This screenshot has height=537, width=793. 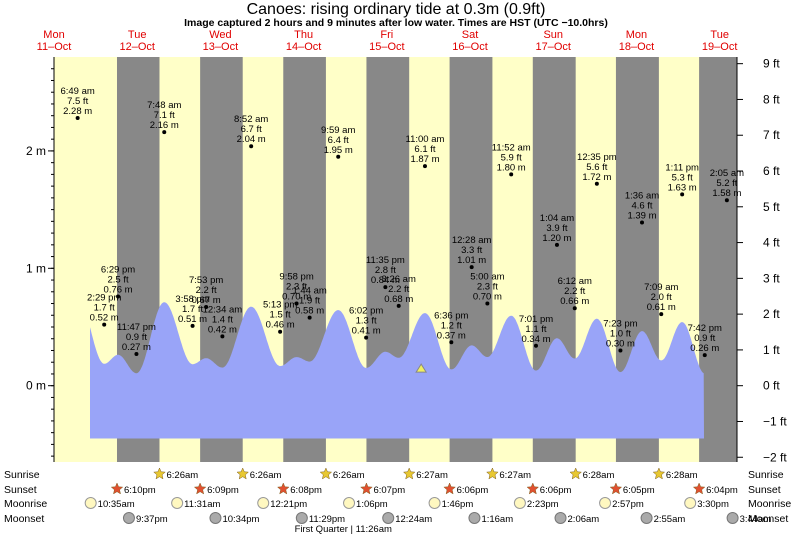 What do you see at coordinates (385, 260) in the screenshot?
I see `tide-time: 11:35 pm` at bounding box center [385, 260].